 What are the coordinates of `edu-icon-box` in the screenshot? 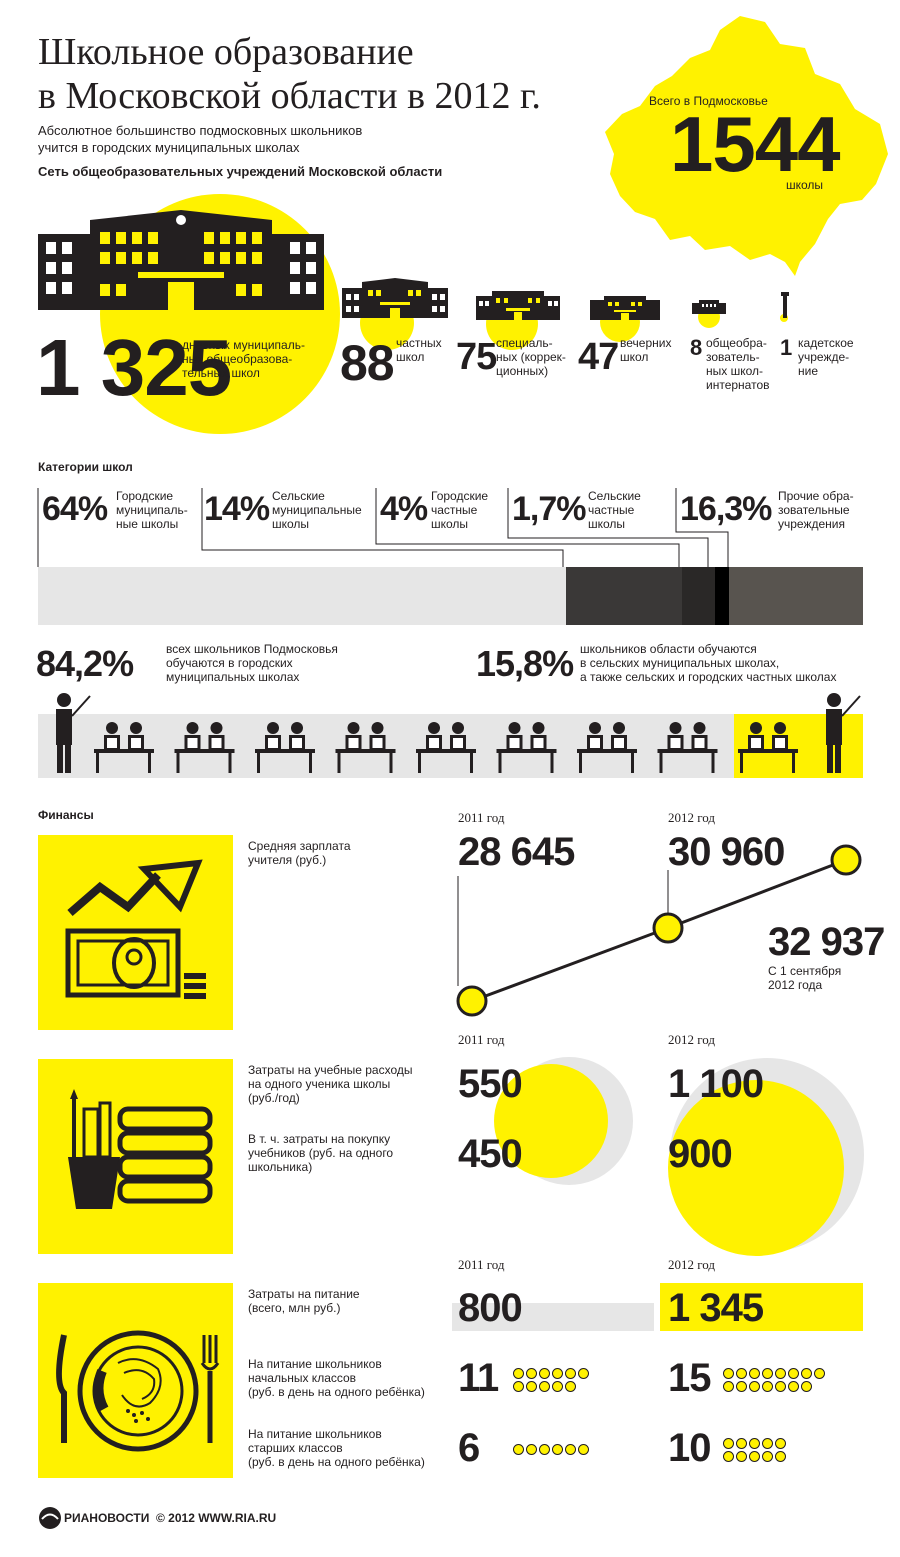 It's located at (135, 1156).